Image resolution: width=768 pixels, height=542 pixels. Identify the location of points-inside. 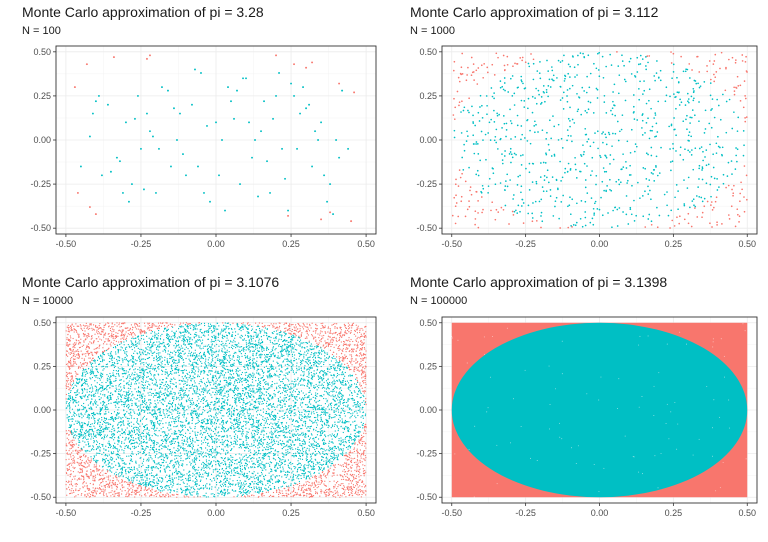
(599, 140).